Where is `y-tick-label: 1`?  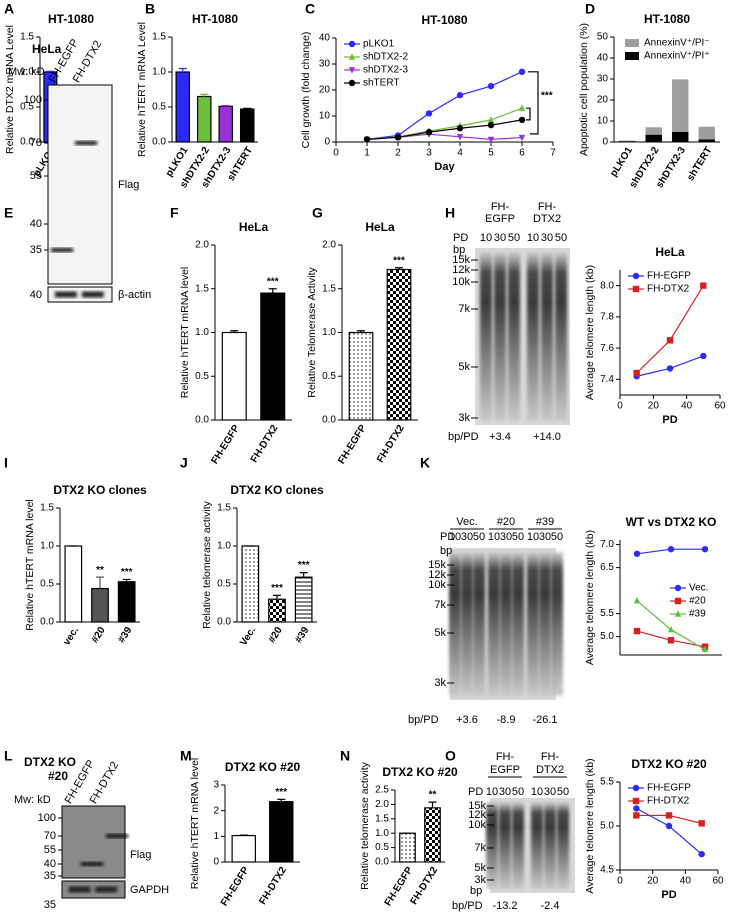 y-tick-label: 1 is located at coordinates (216, 836).